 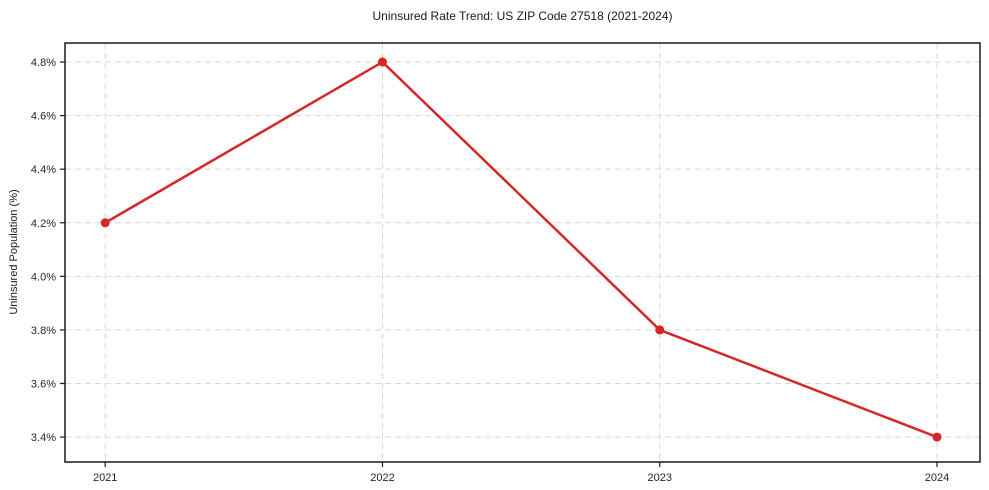 I want to click on y-tick-label: 4.2%, so click(x=43, y=224).